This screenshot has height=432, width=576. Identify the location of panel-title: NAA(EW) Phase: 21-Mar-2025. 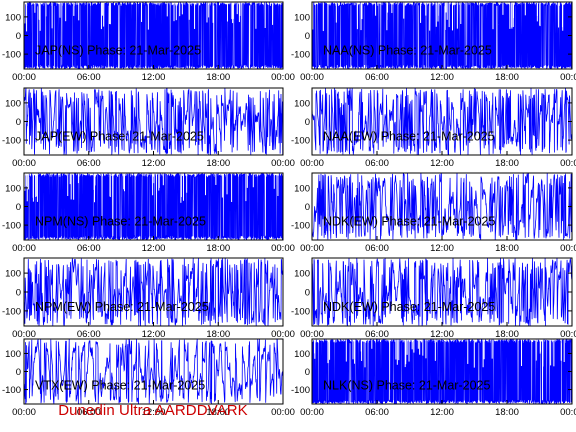
(409, 136).